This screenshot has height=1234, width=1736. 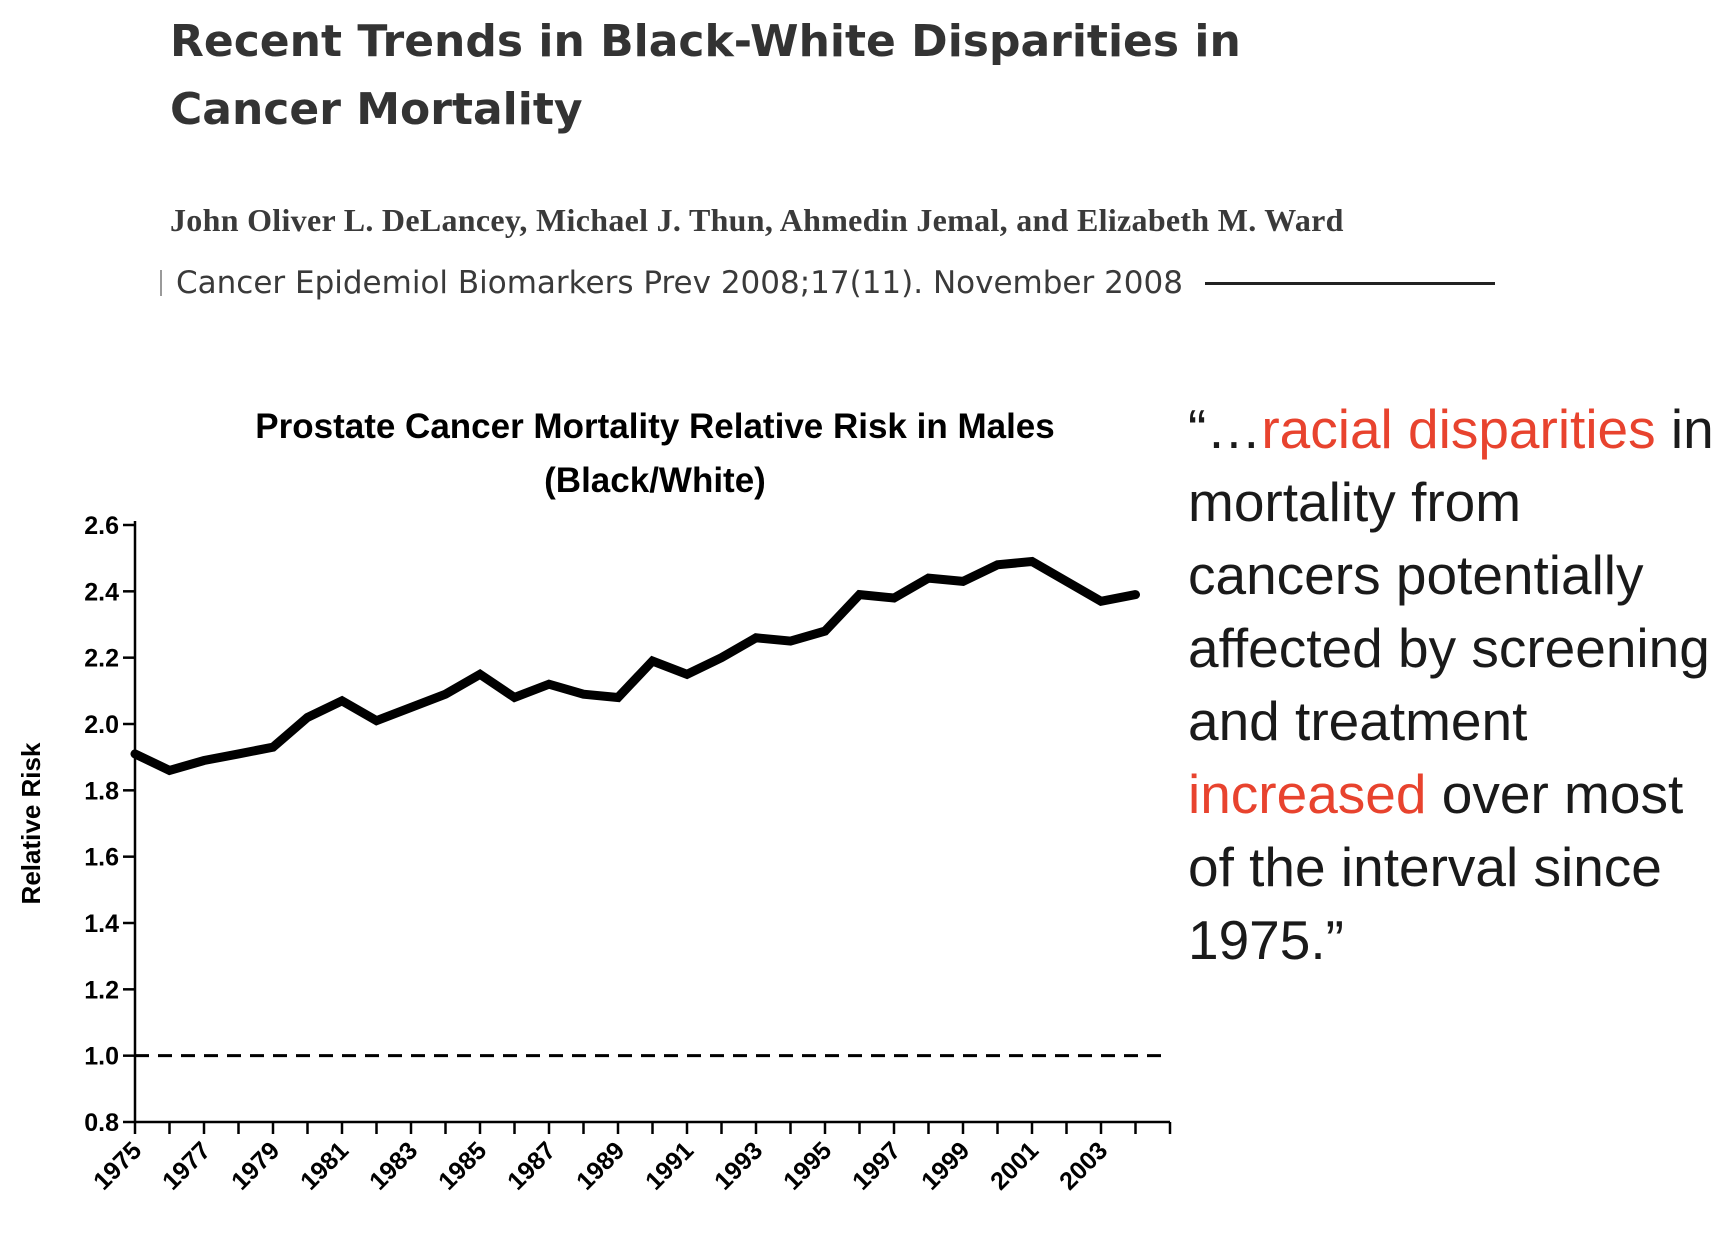 What do you see at coordinates (161, 283) in the screenshot?
I see `citation-marker` at bounding box center [161, 283].